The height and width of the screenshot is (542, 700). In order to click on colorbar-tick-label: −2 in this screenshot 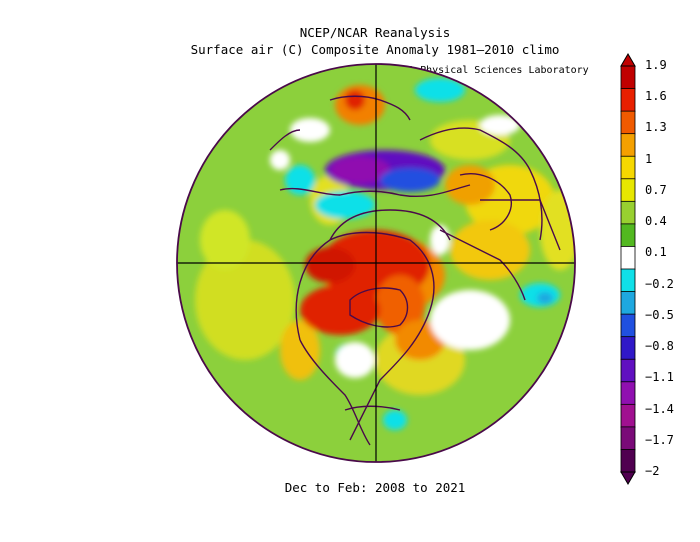, I will do `click(652, 471)`.